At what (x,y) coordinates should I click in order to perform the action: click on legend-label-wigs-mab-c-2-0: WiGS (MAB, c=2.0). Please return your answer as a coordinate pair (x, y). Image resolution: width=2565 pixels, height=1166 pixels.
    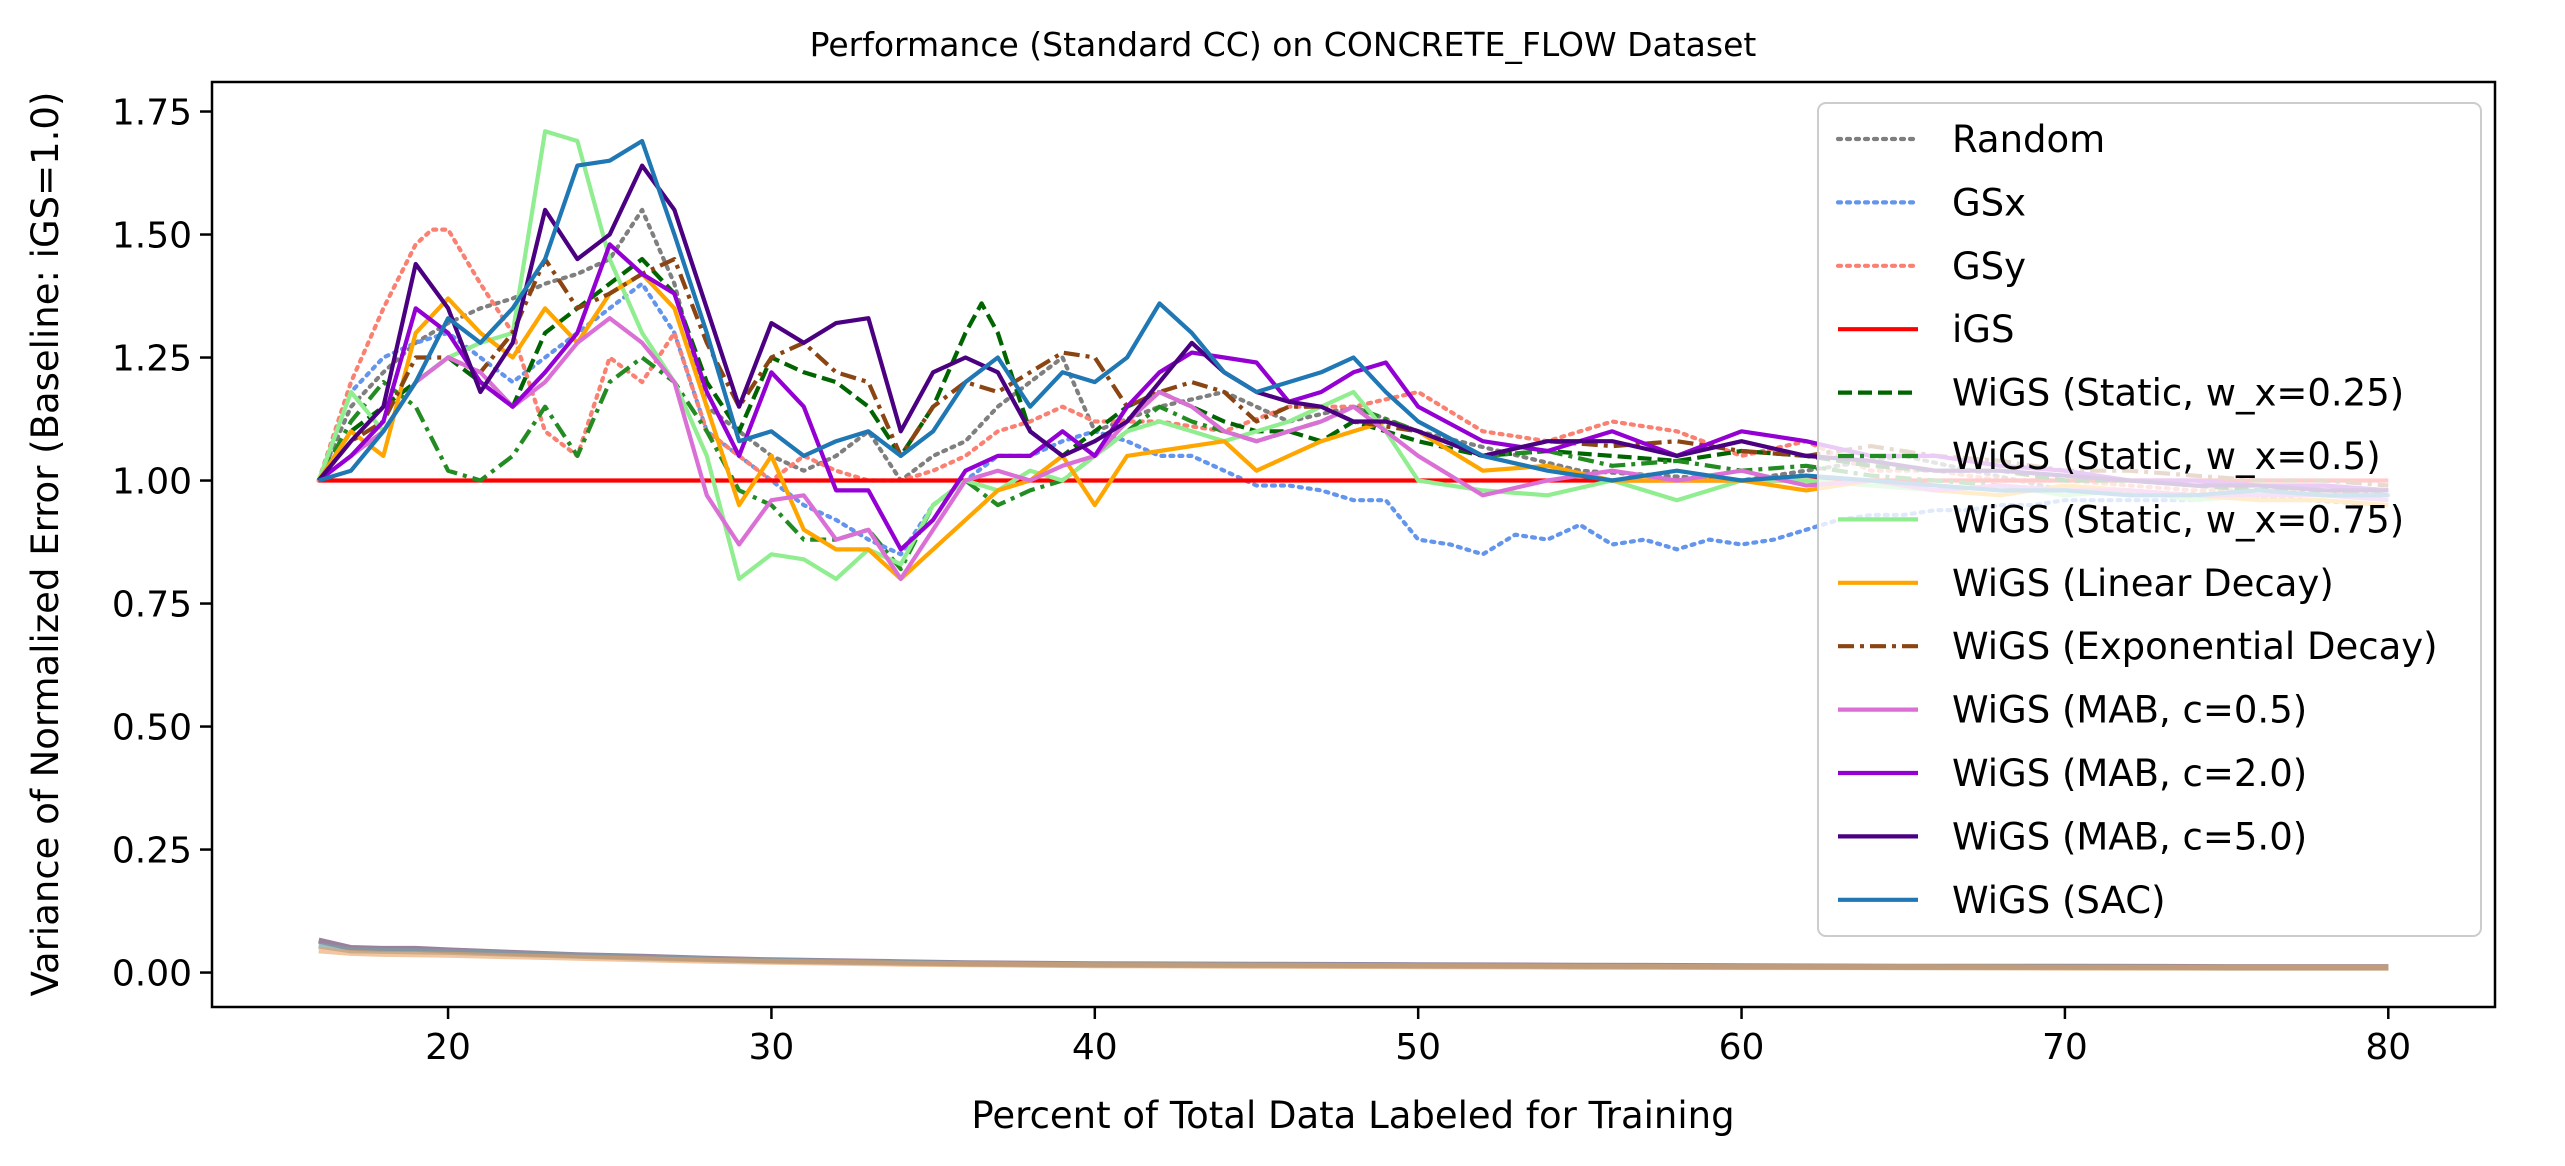
    Looking at the image, I should click on (2129, 773).